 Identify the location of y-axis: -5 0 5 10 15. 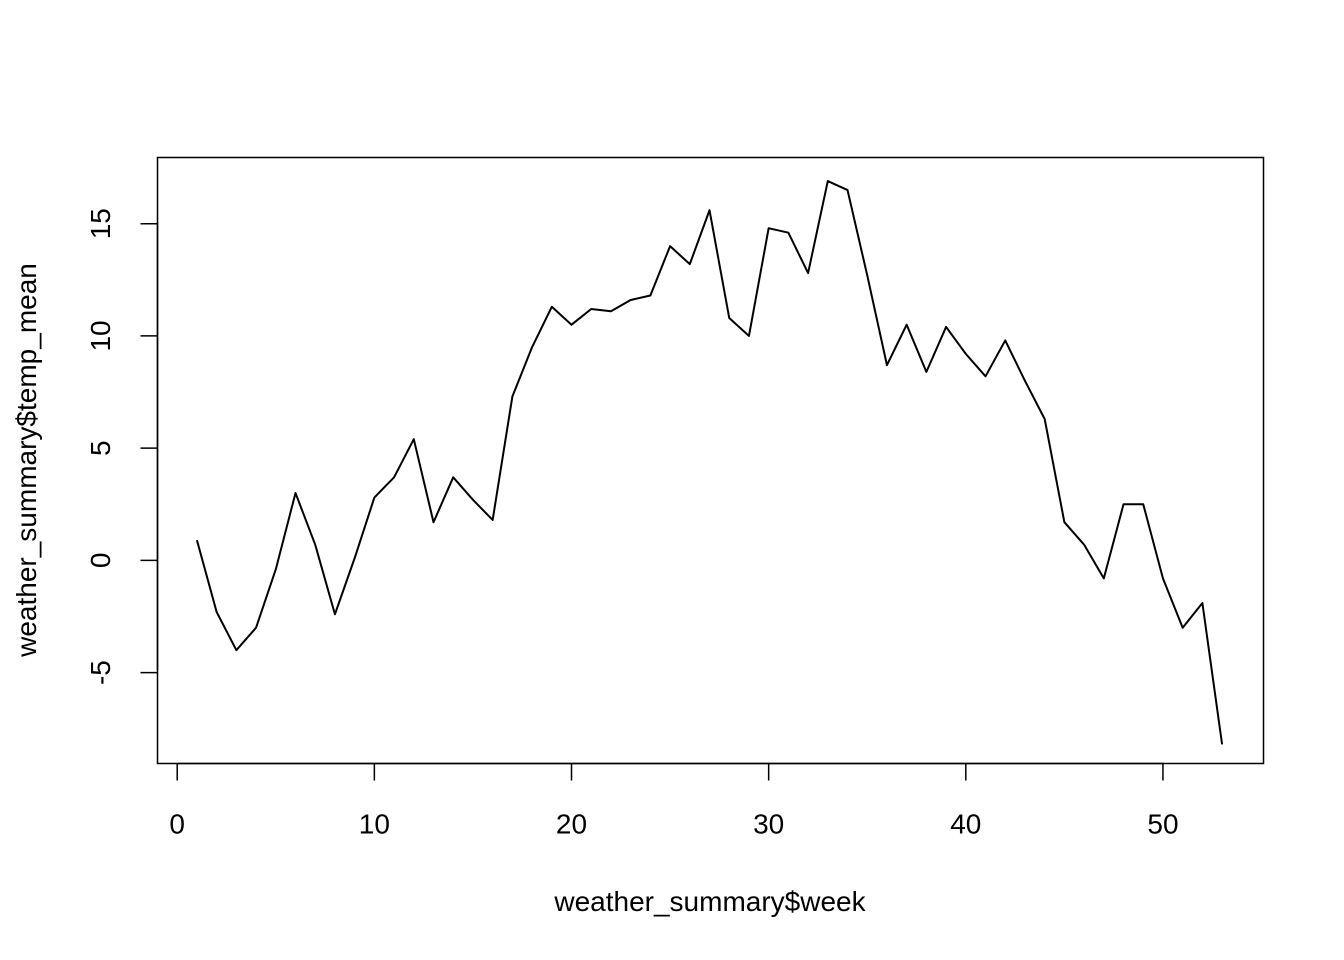
(122, 446).